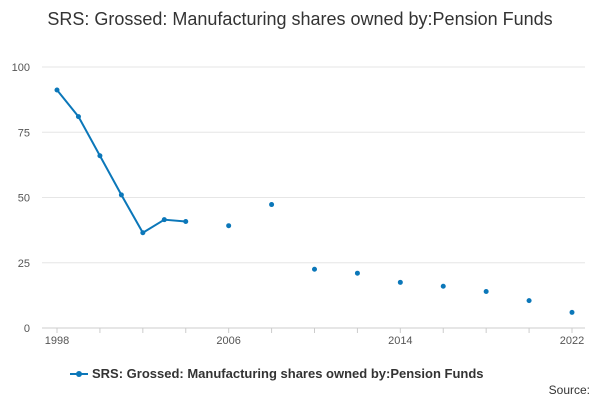 Image resolution: width=600 pixels, height=400 pixels. Describe the element at coordinates (57, 341) in the screenshot. I see `x-tick-label: 1998` at that location.